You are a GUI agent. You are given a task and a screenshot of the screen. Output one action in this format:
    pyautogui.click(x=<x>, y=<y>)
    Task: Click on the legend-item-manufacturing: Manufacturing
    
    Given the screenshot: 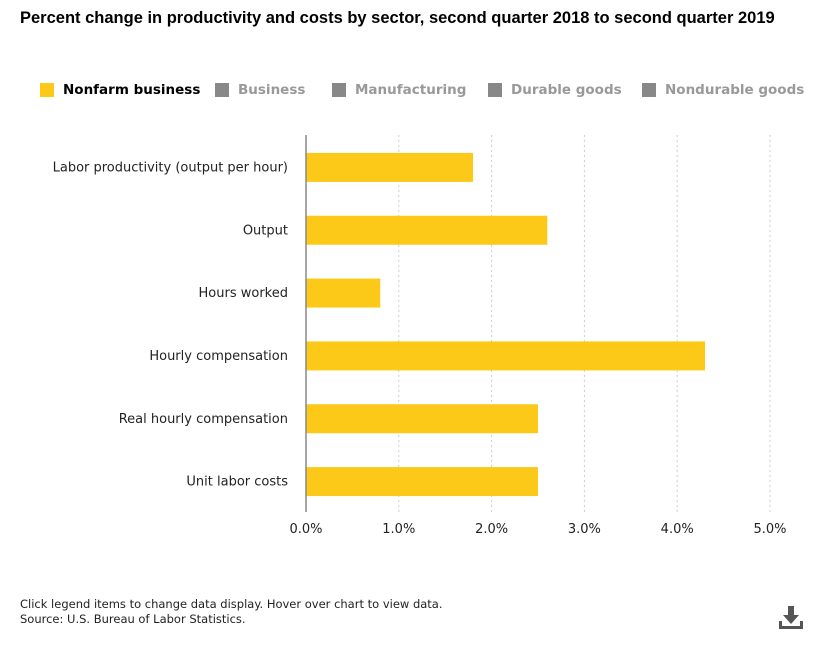 What is the action you would take?
    pyautogui.click(x=399, y=90)
    